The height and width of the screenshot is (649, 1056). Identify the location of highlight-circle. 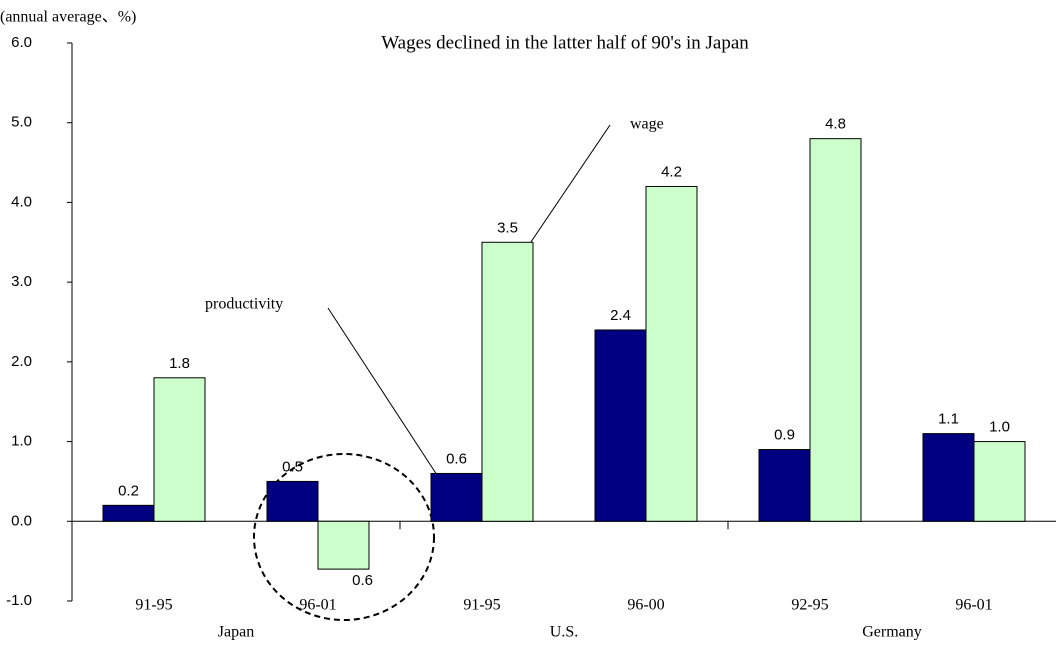
(344, 537).